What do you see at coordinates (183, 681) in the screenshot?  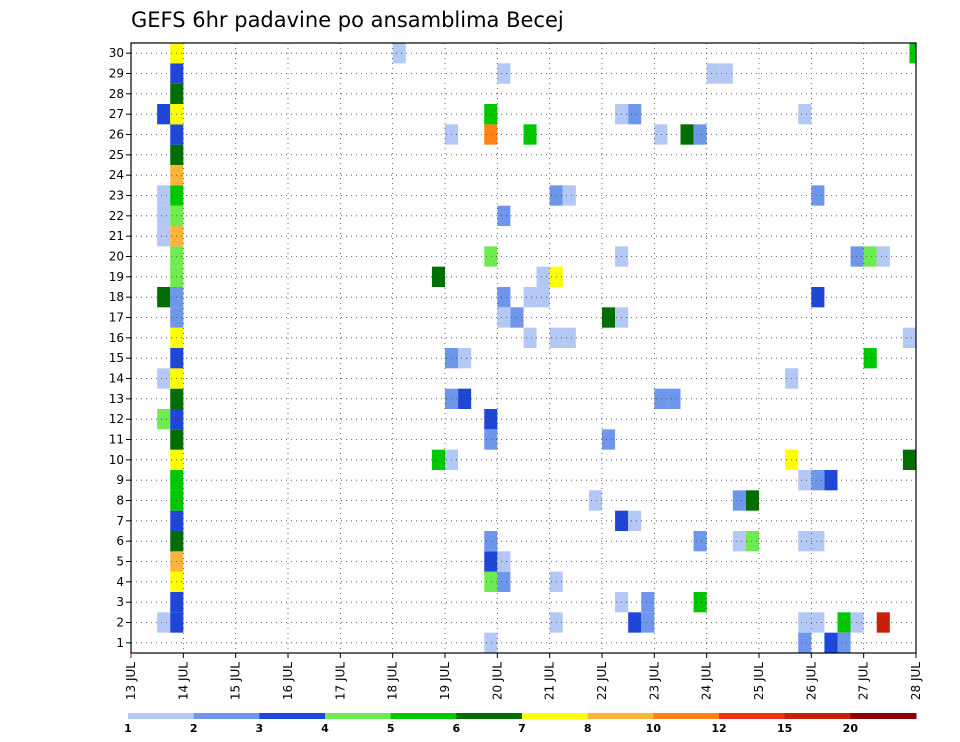 I see `x-tick-label: 14 JUL` at bounding box center [183, 681].